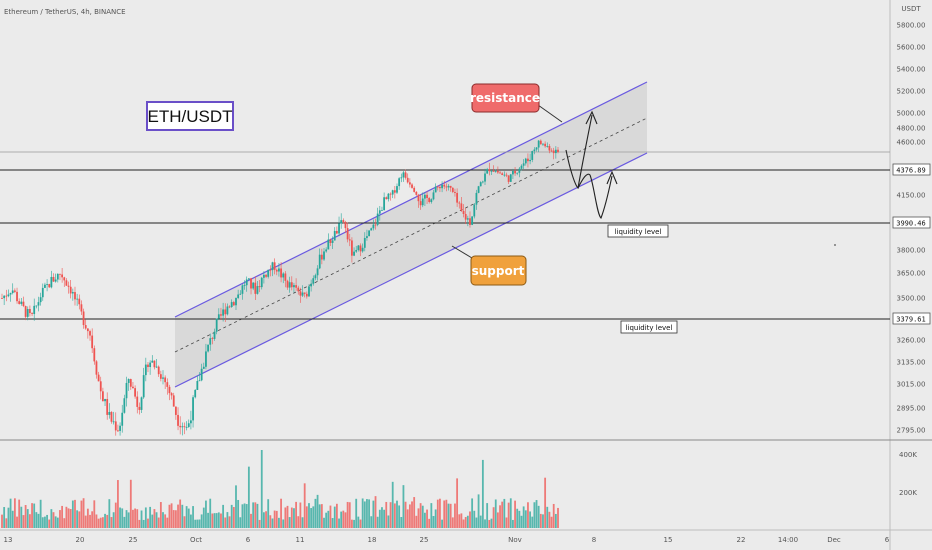 The height and width of the screenshot is (550, 932). What do you see at coordinates (447, 540) in the screenshot?
I see `time-axis-ticks: 13 20 25 Oct 6 11 18 25 Nov 8 15 22 14:00 Dec 6` at bounding box center [447, 540].